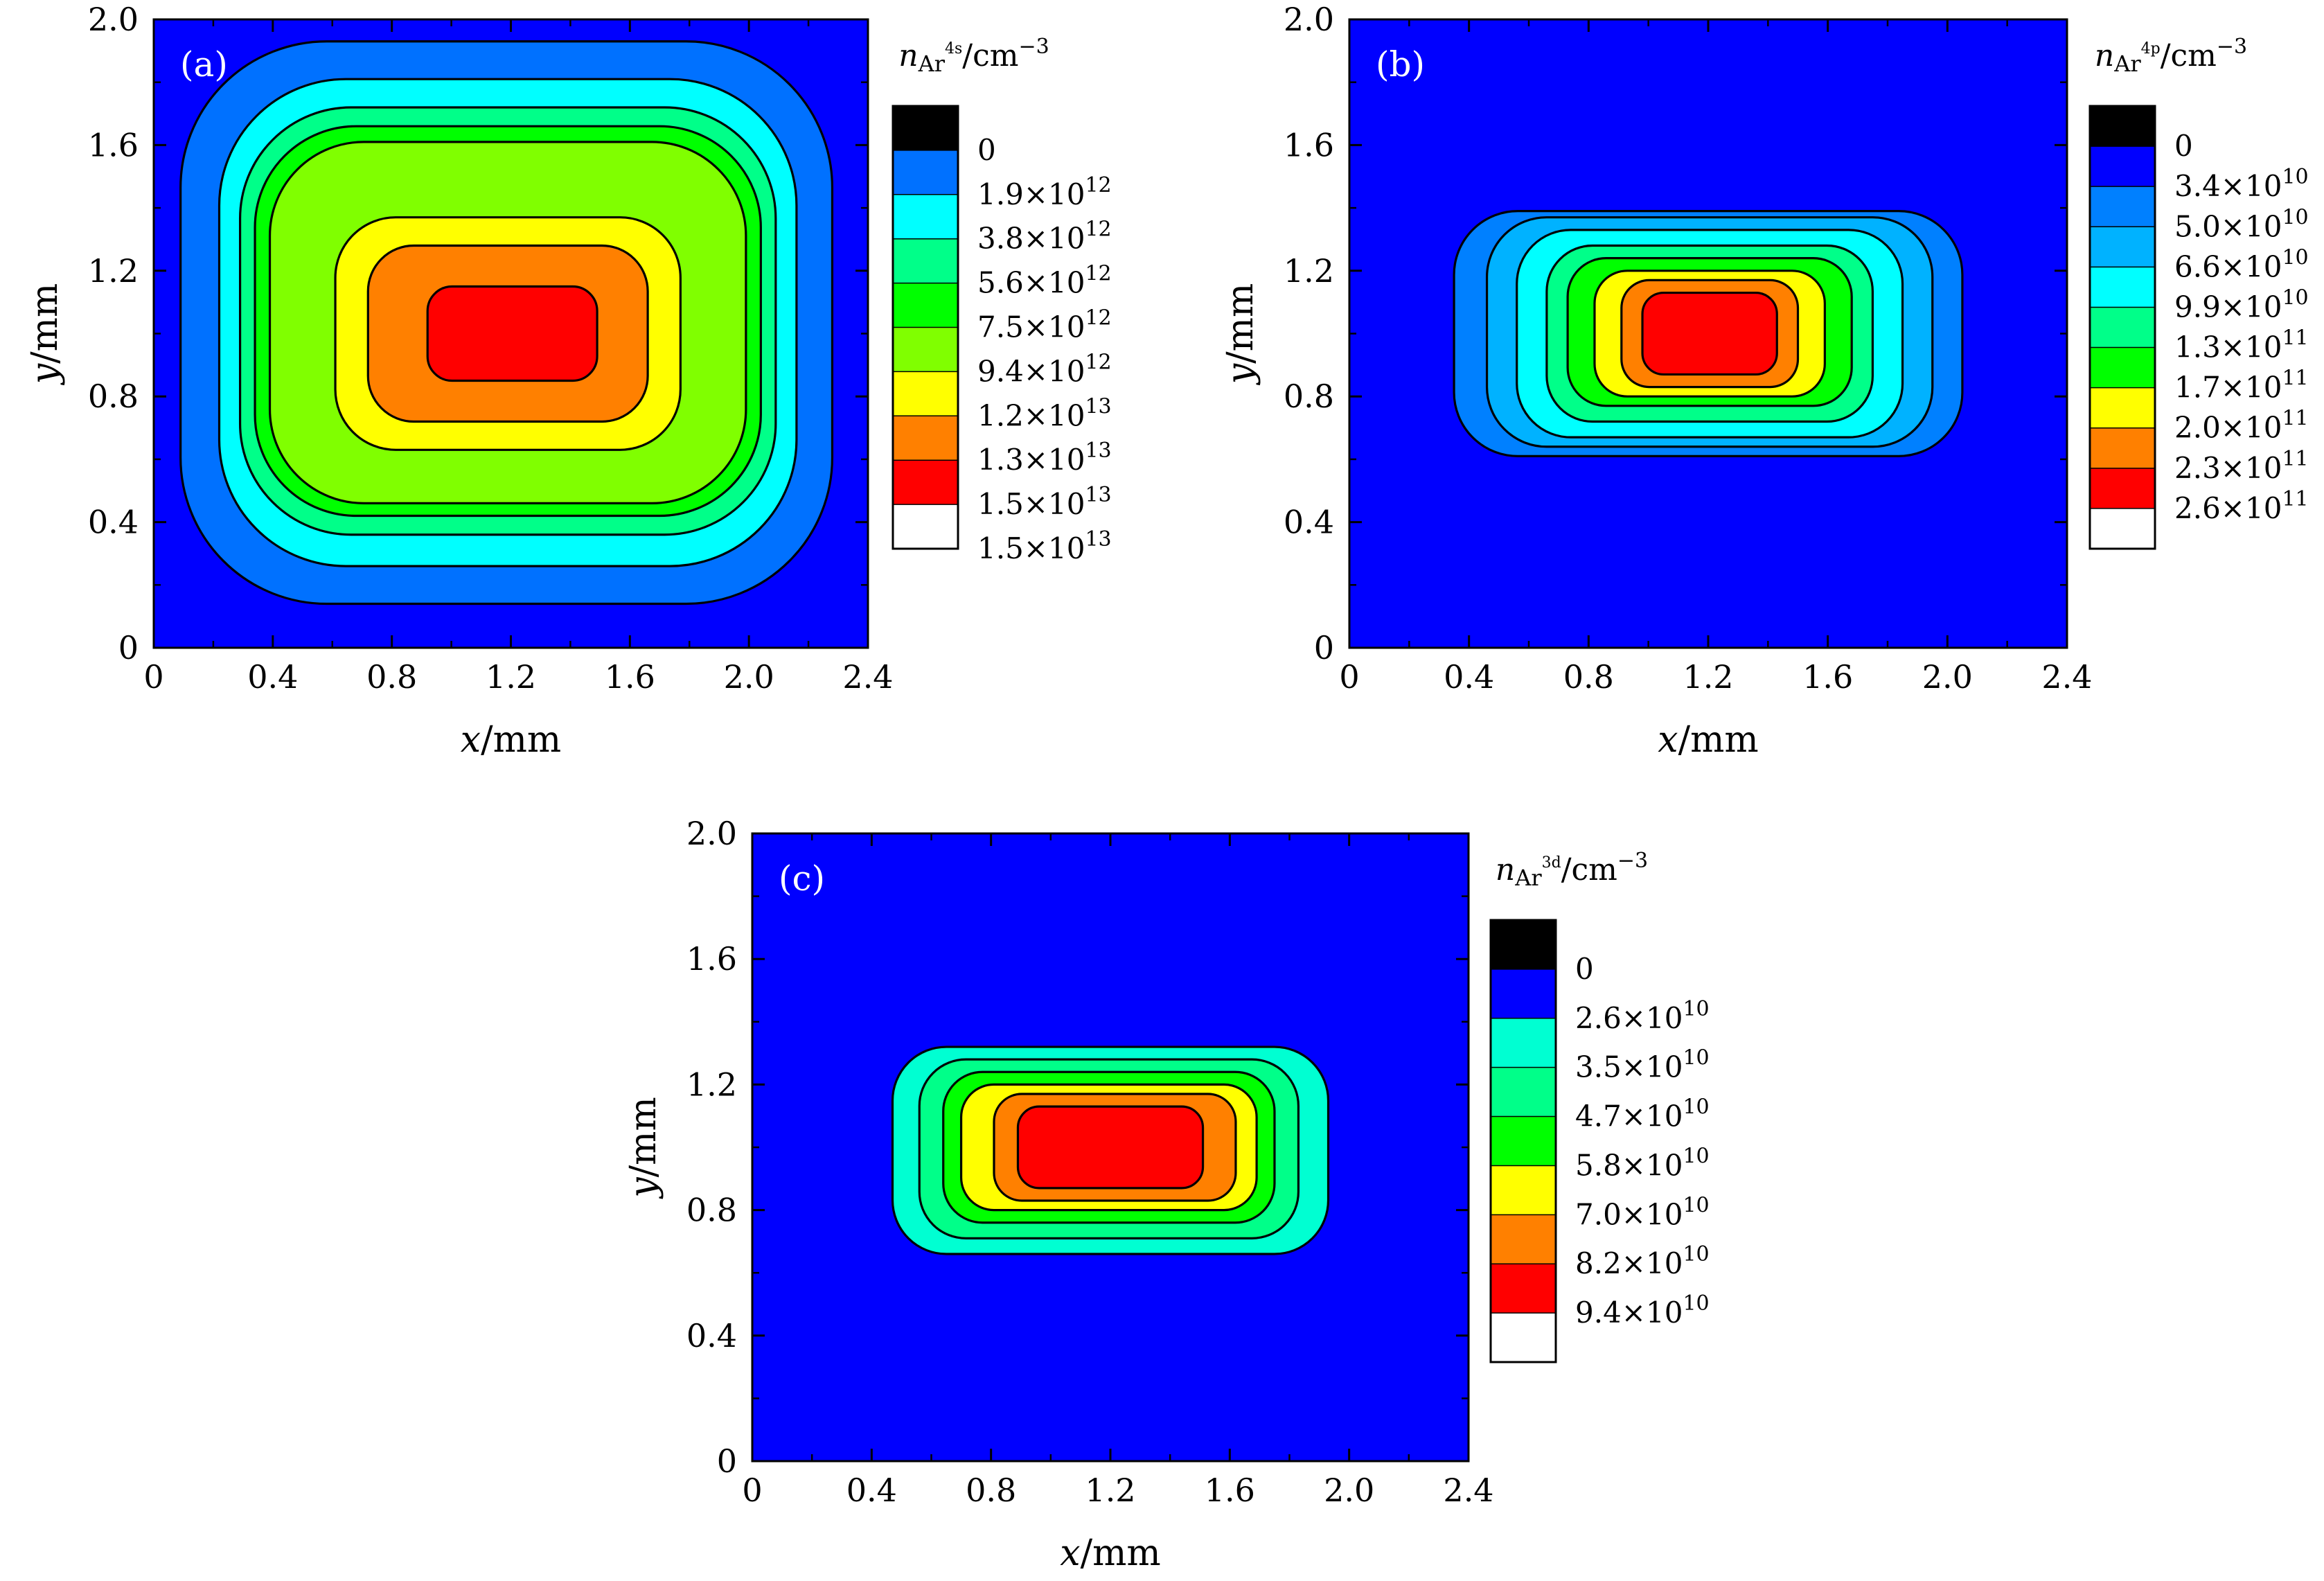 This screenshot has width=2324, height=1581. Describe the element at coordinates (2241, 426) in the screenshot. I see `colorbar-level-label: 2.0×10¹¹` at that location.